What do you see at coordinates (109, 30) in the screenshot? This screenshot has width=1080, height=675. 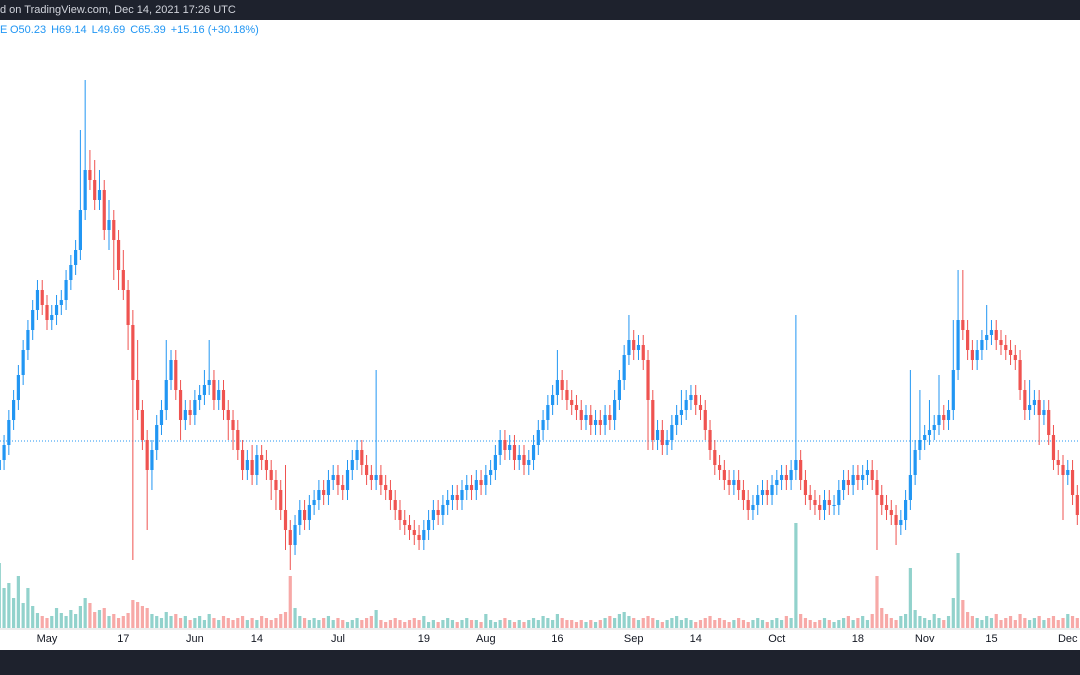 I see `ohlc-value: L49.69` at bounding box center [109, 30].